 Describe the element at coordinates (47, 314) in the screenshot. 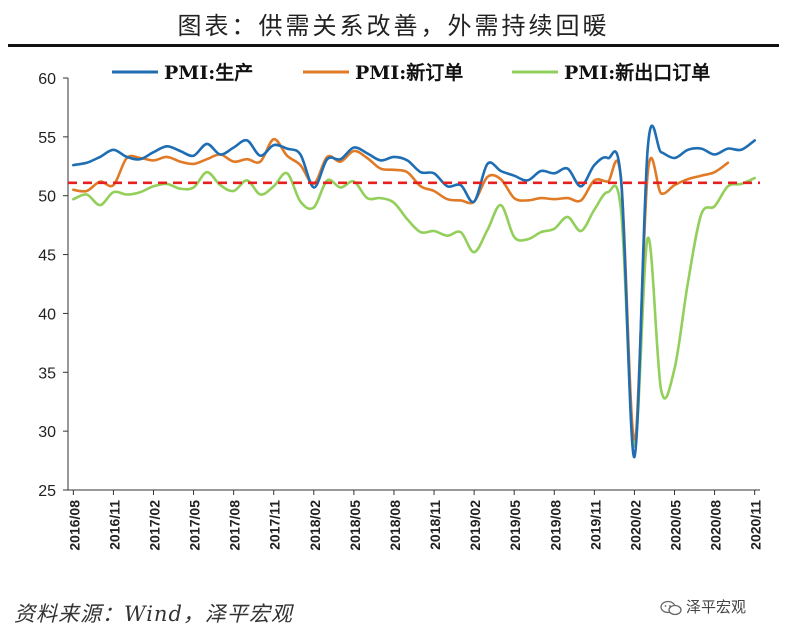

I see `y-tick-label: 40` at that location.